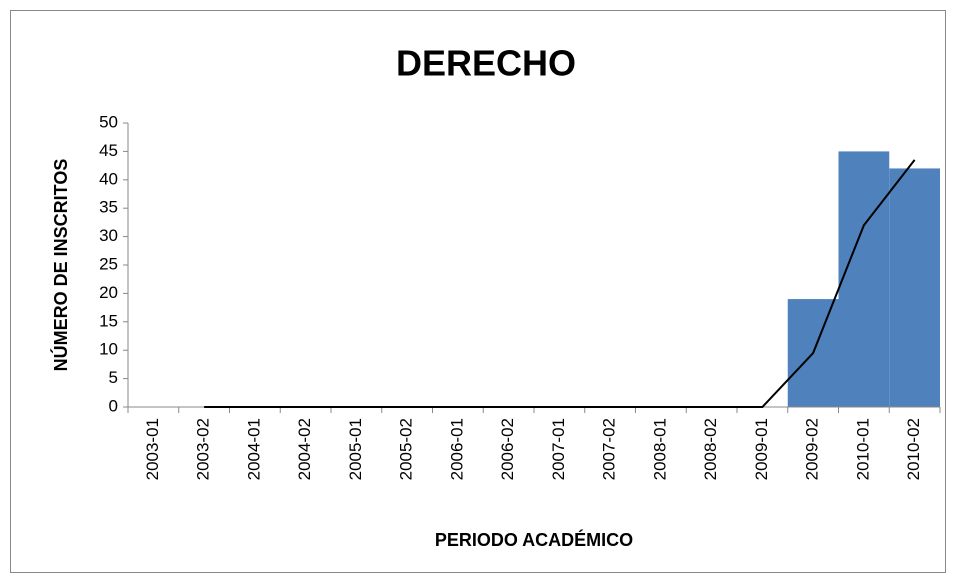 The width and height of the screenshot is (956, 583). What do you see at coordinates (710, 449) in the screenshot?
I see `x-tick-label: 2008-02` at bounding box center [710, 449].